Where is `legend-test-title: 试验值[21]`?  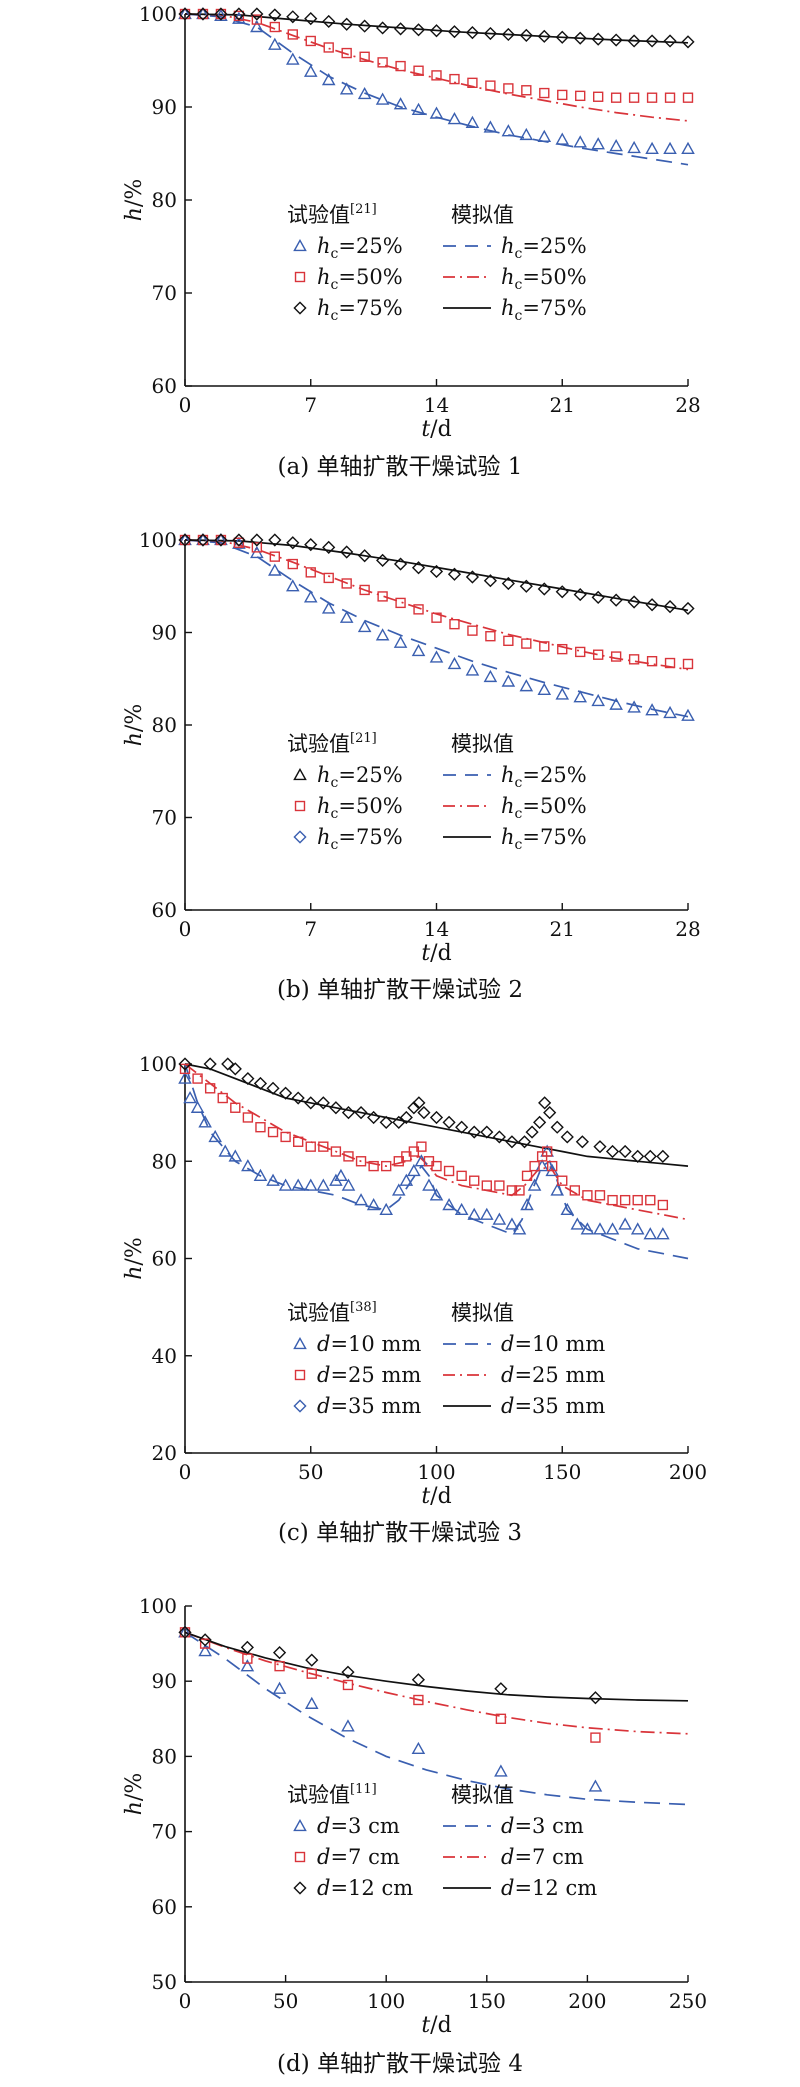
legend-test-title: 试验值[21] is located at coordinates (332, 214).